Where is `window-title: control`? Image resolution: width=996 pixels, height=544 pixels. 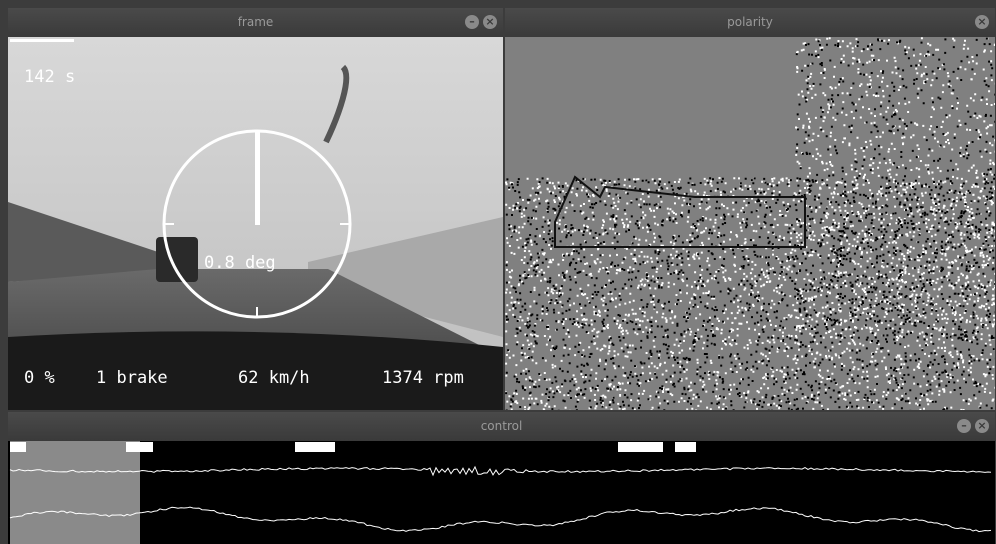
window-title: control is located at coordinates (501, 426).